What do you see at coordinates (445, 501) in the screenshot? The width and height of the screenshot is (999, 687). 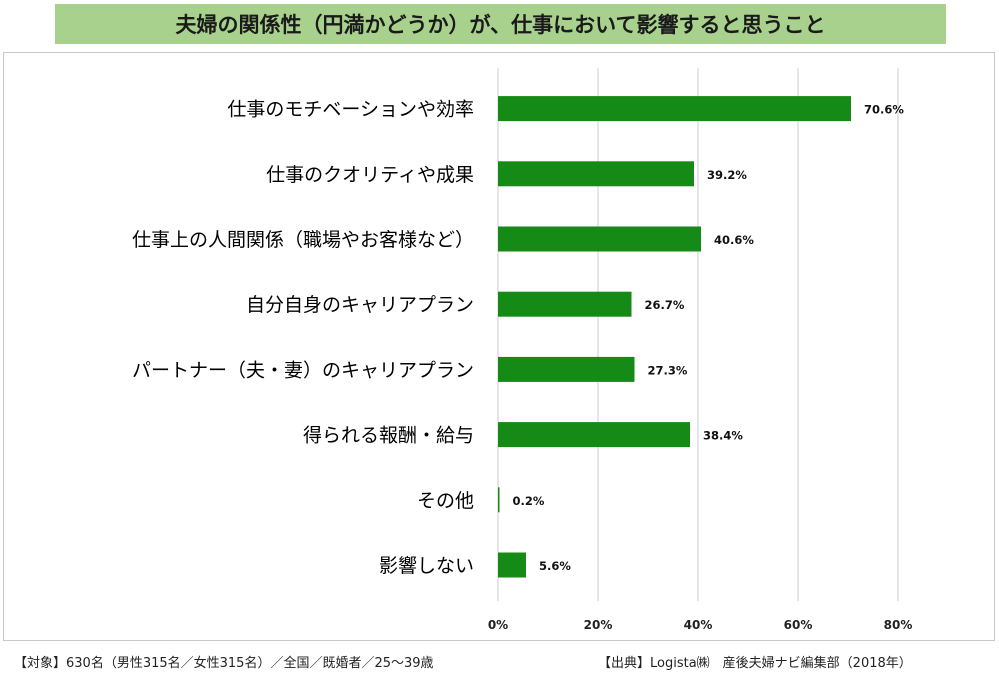 I see `category-label: その他` at bounding box center [445, 501].